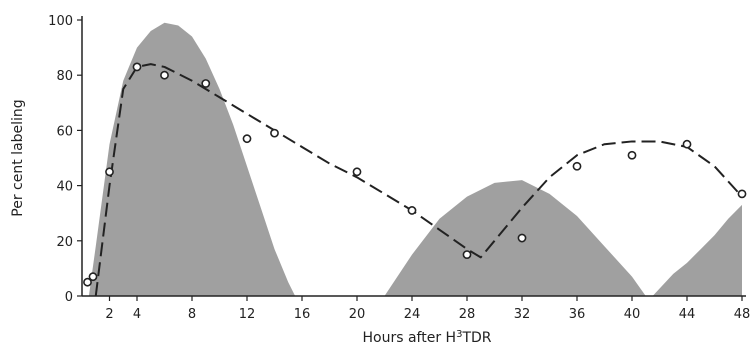 This screenshot has height=347, width=750. Describe the element at coordinates (64, 242) in the screenshot. I see `y-tick-label: 20` at that location.